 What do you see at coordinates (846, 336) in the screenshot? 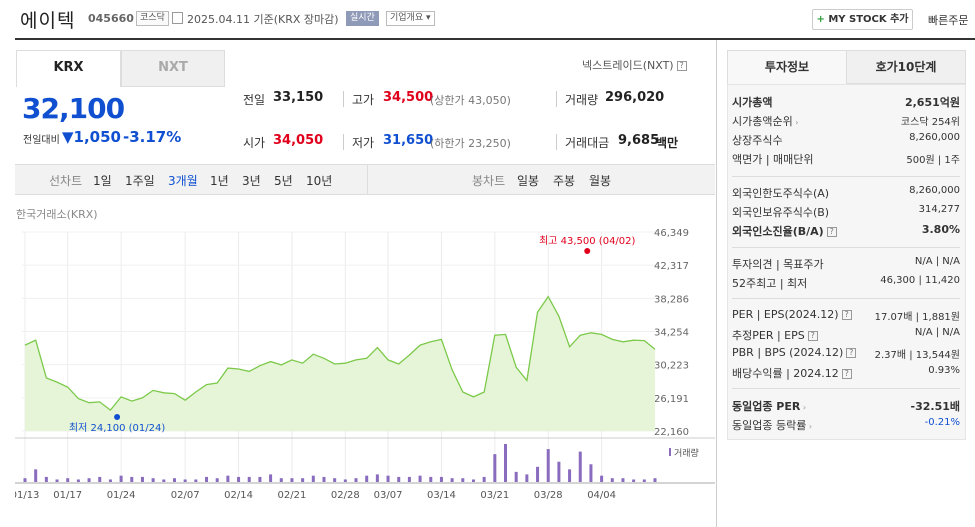
I see `invest-row: 추정PER | EPS? N/A | N/A` at bounding box center [846, 336].